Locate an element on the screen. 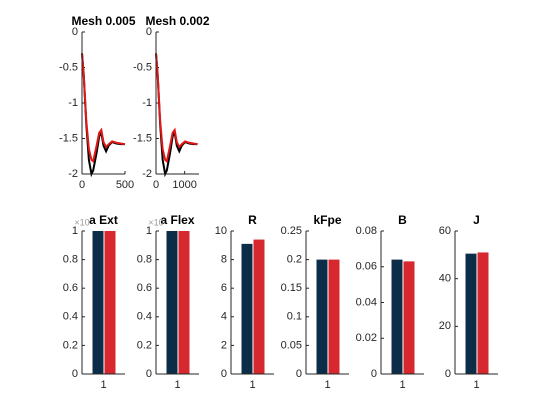  x-tick-label: 500 is located at coordinates (125, 185).